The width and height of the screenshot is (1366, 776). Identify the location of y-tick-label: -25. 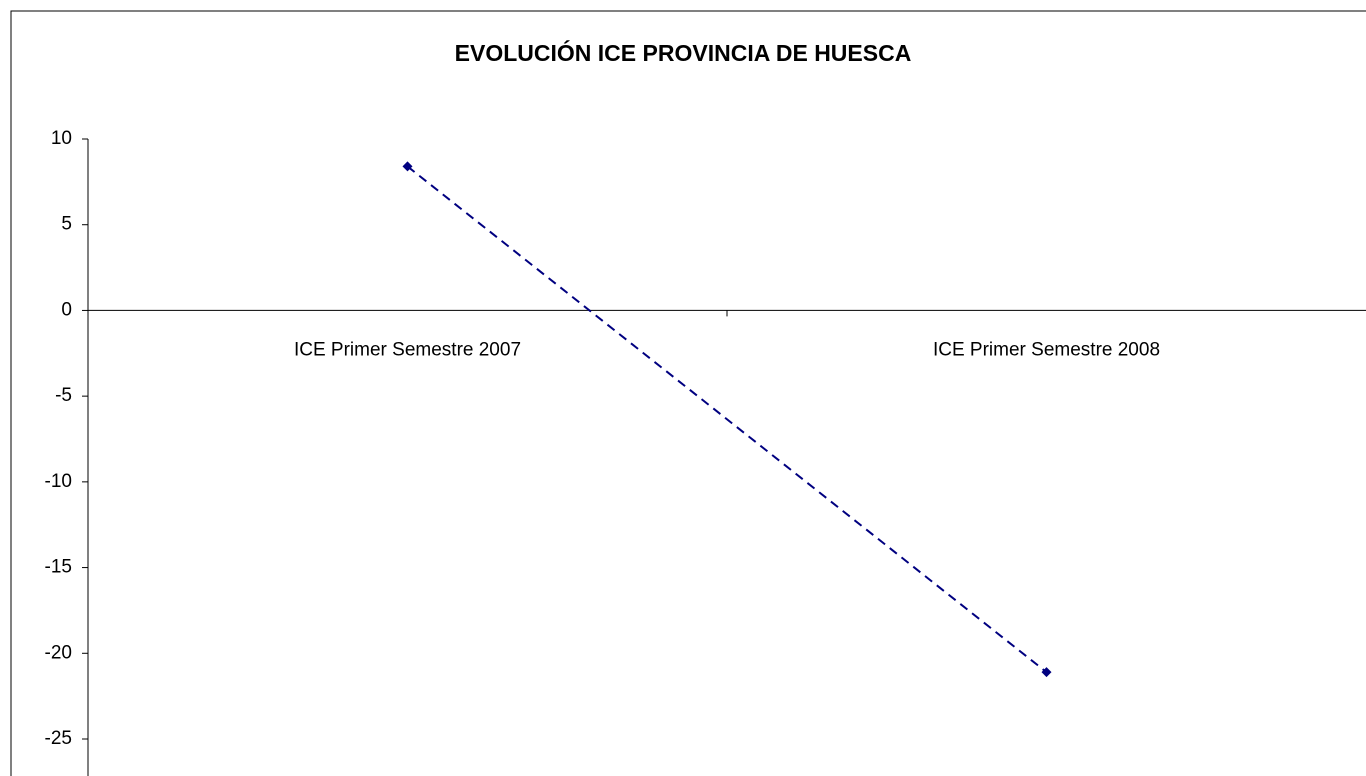
(58, 738).